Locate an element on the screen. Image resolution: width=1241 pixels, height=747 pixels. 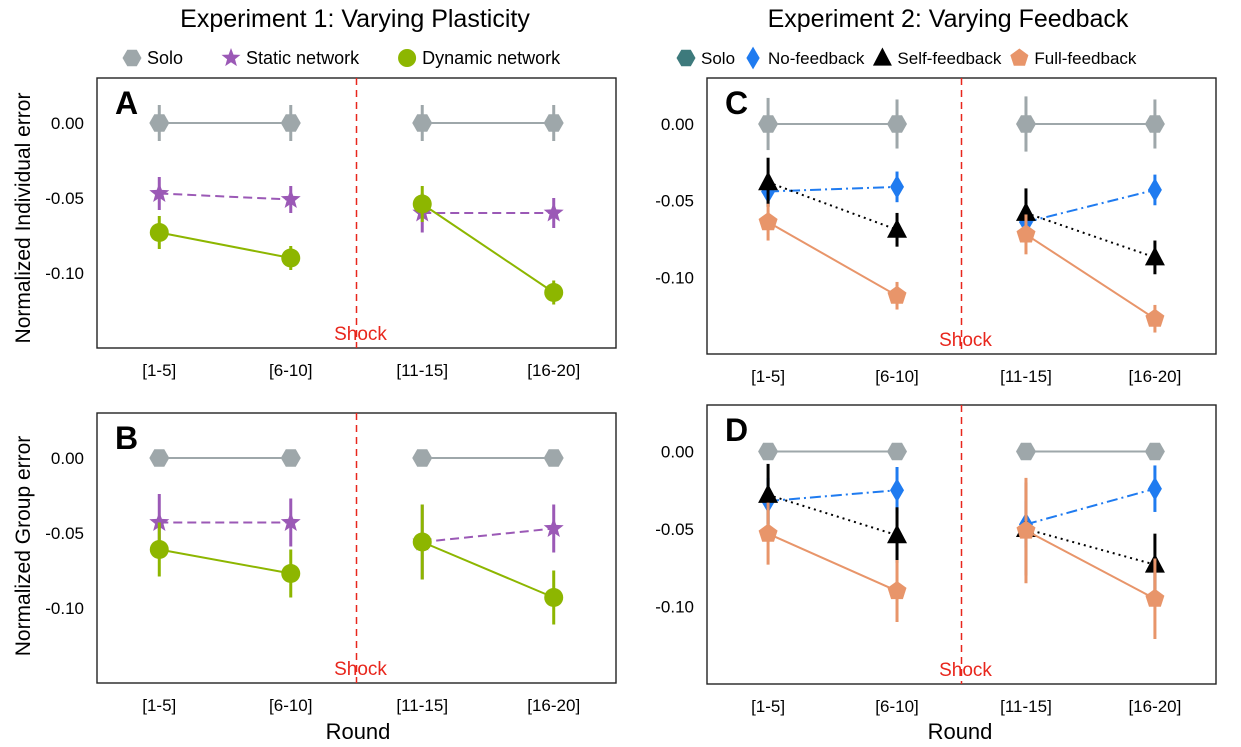
legend-item: Self-feedback is located at coordinates (937, 57).